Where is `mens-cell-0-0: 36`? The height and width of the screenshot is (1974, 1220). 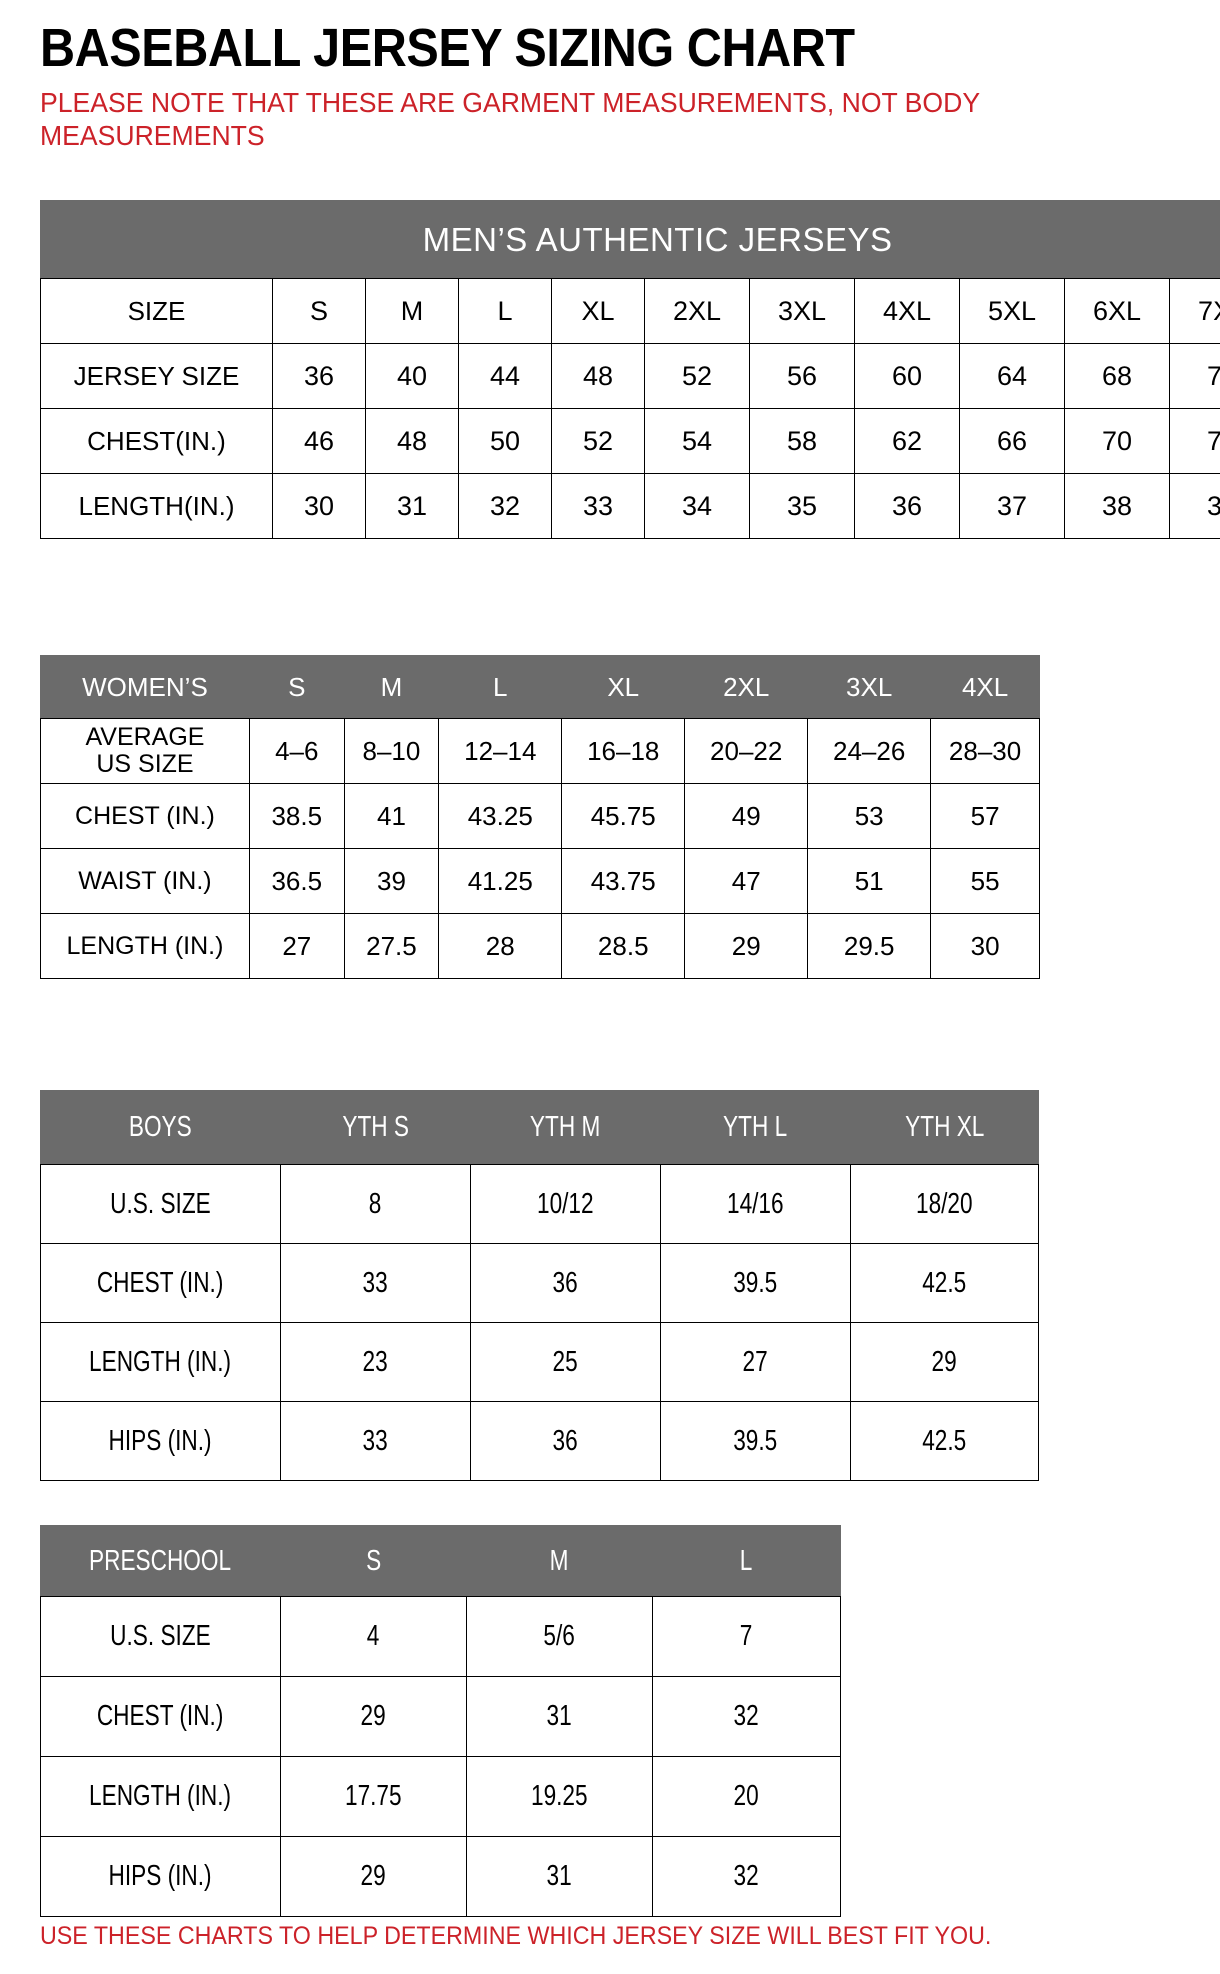 mens-cell-0-0: 36 is located at coordinates (319, 376).